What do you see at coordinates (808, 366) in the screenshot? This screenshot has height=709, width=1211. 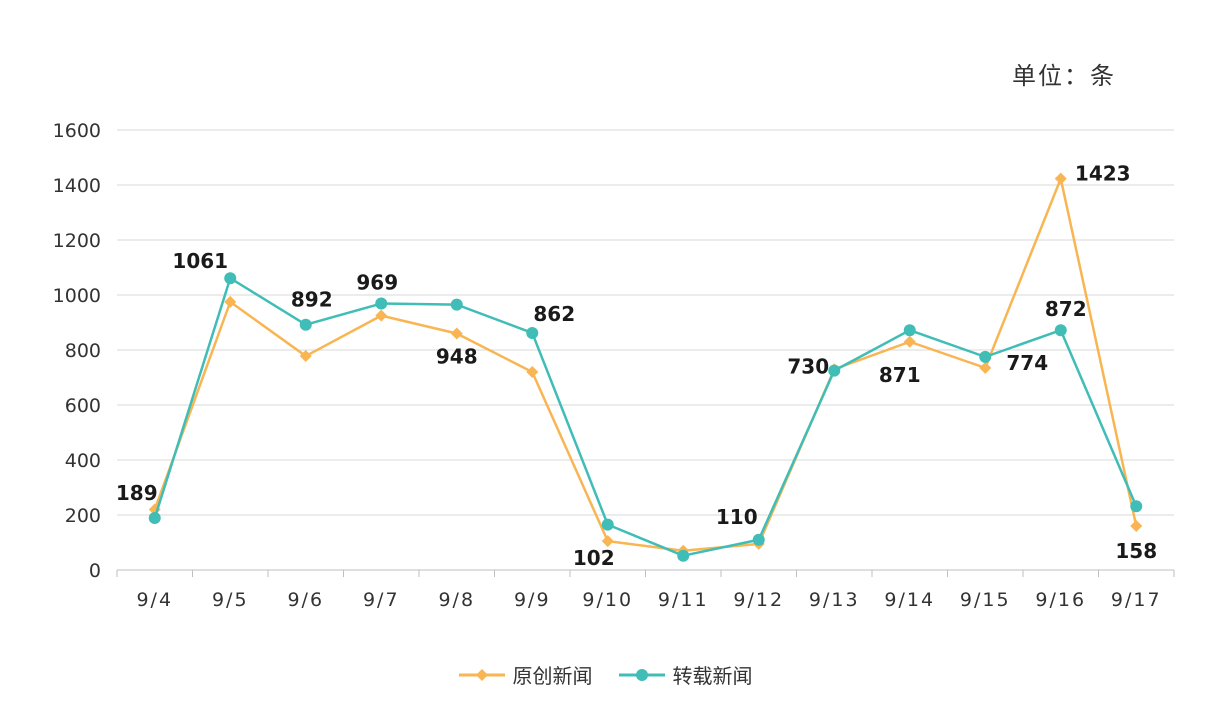 I see `data-label: 730` at bounding box center [808, 366].